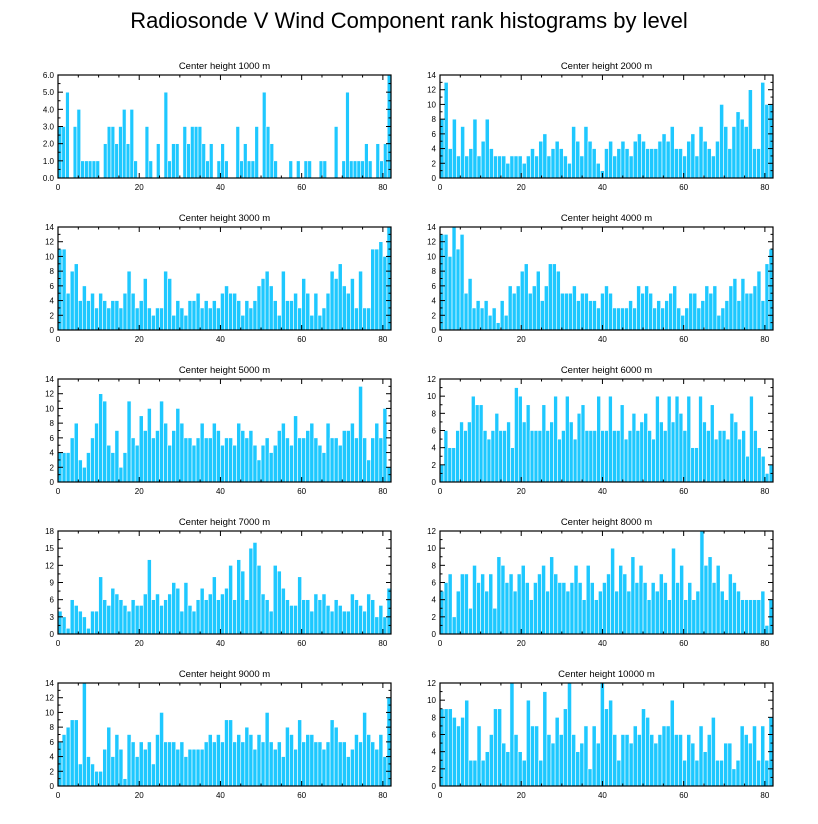 This screenshot has width=818, height=824. What do you see at coordinates (49, 144) in the screenshot?
I see `y-tick-label: 2.0` at bounding box center [49, 144].